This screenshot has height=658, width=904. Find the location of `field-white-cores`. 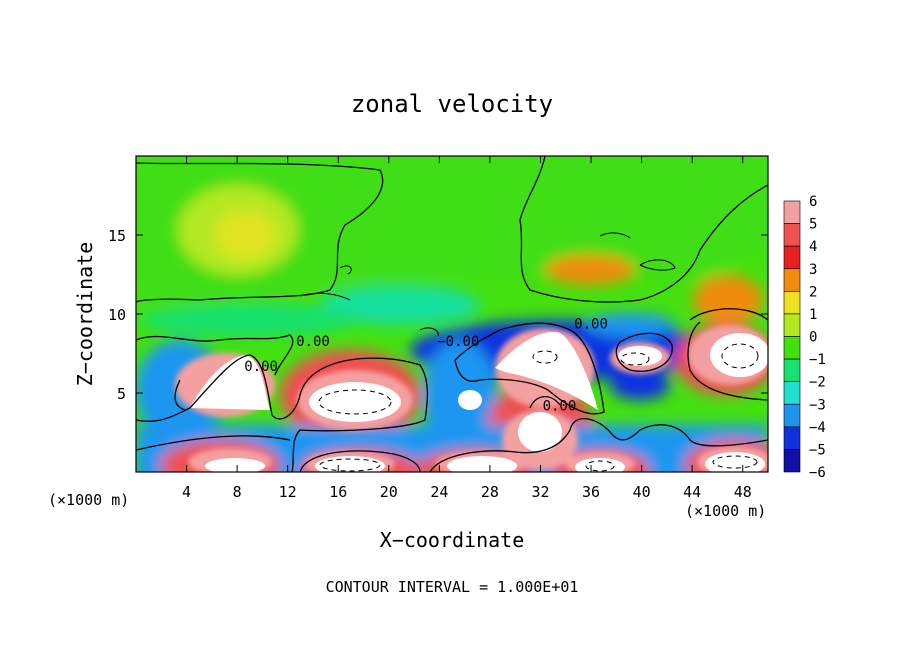

field-white-cores is located at coordinates (479, 401).